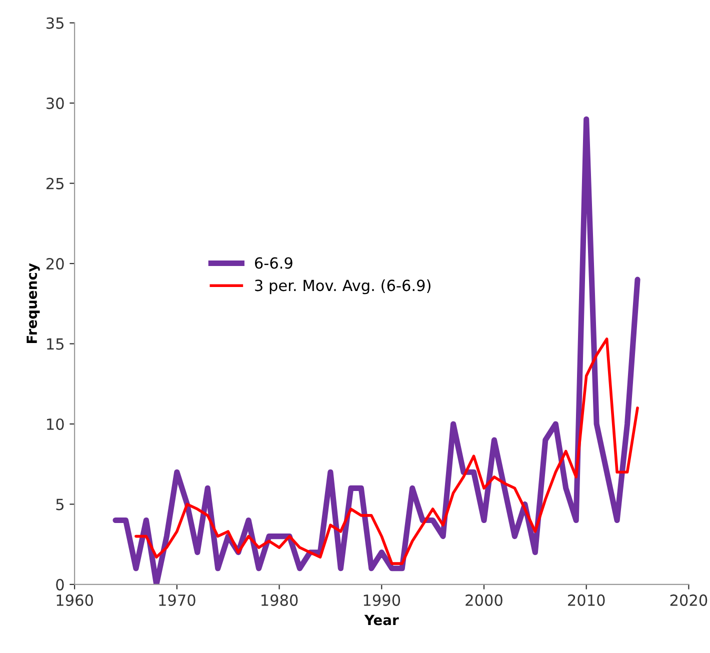 The height and width of the screenshot is (653, 710). I want to click on y-tick-label: 5, so click(60, 504).